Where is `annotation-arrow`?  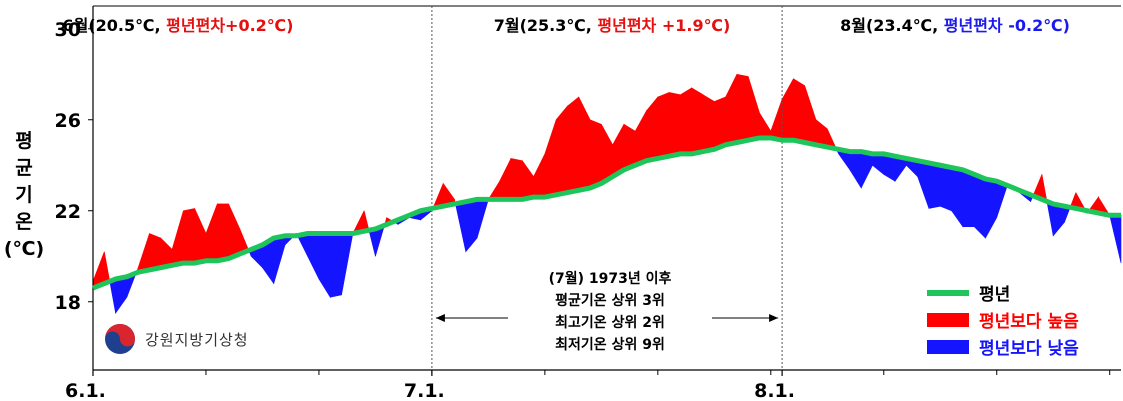
annotation-arrow is located at coordinates (607, 318).